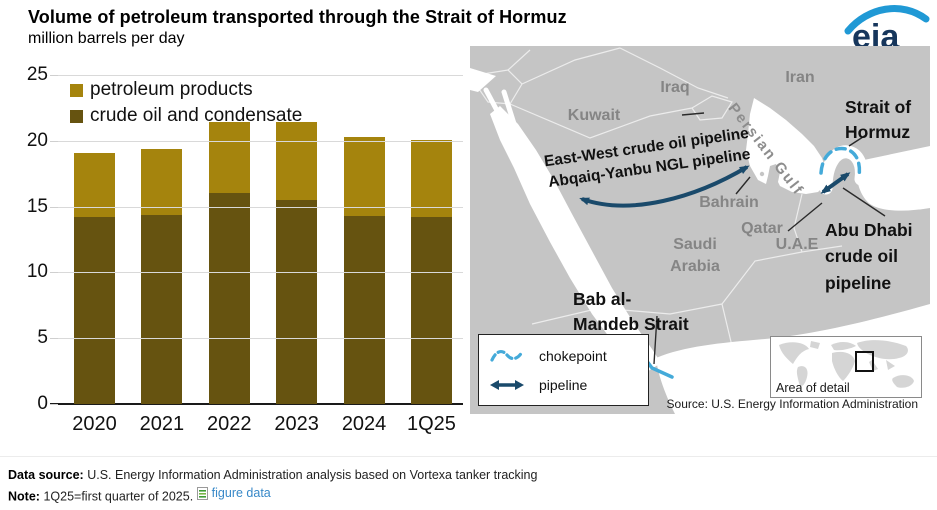 The image size is (937, 510). I want to click on bar-2022, so click(229, 263).